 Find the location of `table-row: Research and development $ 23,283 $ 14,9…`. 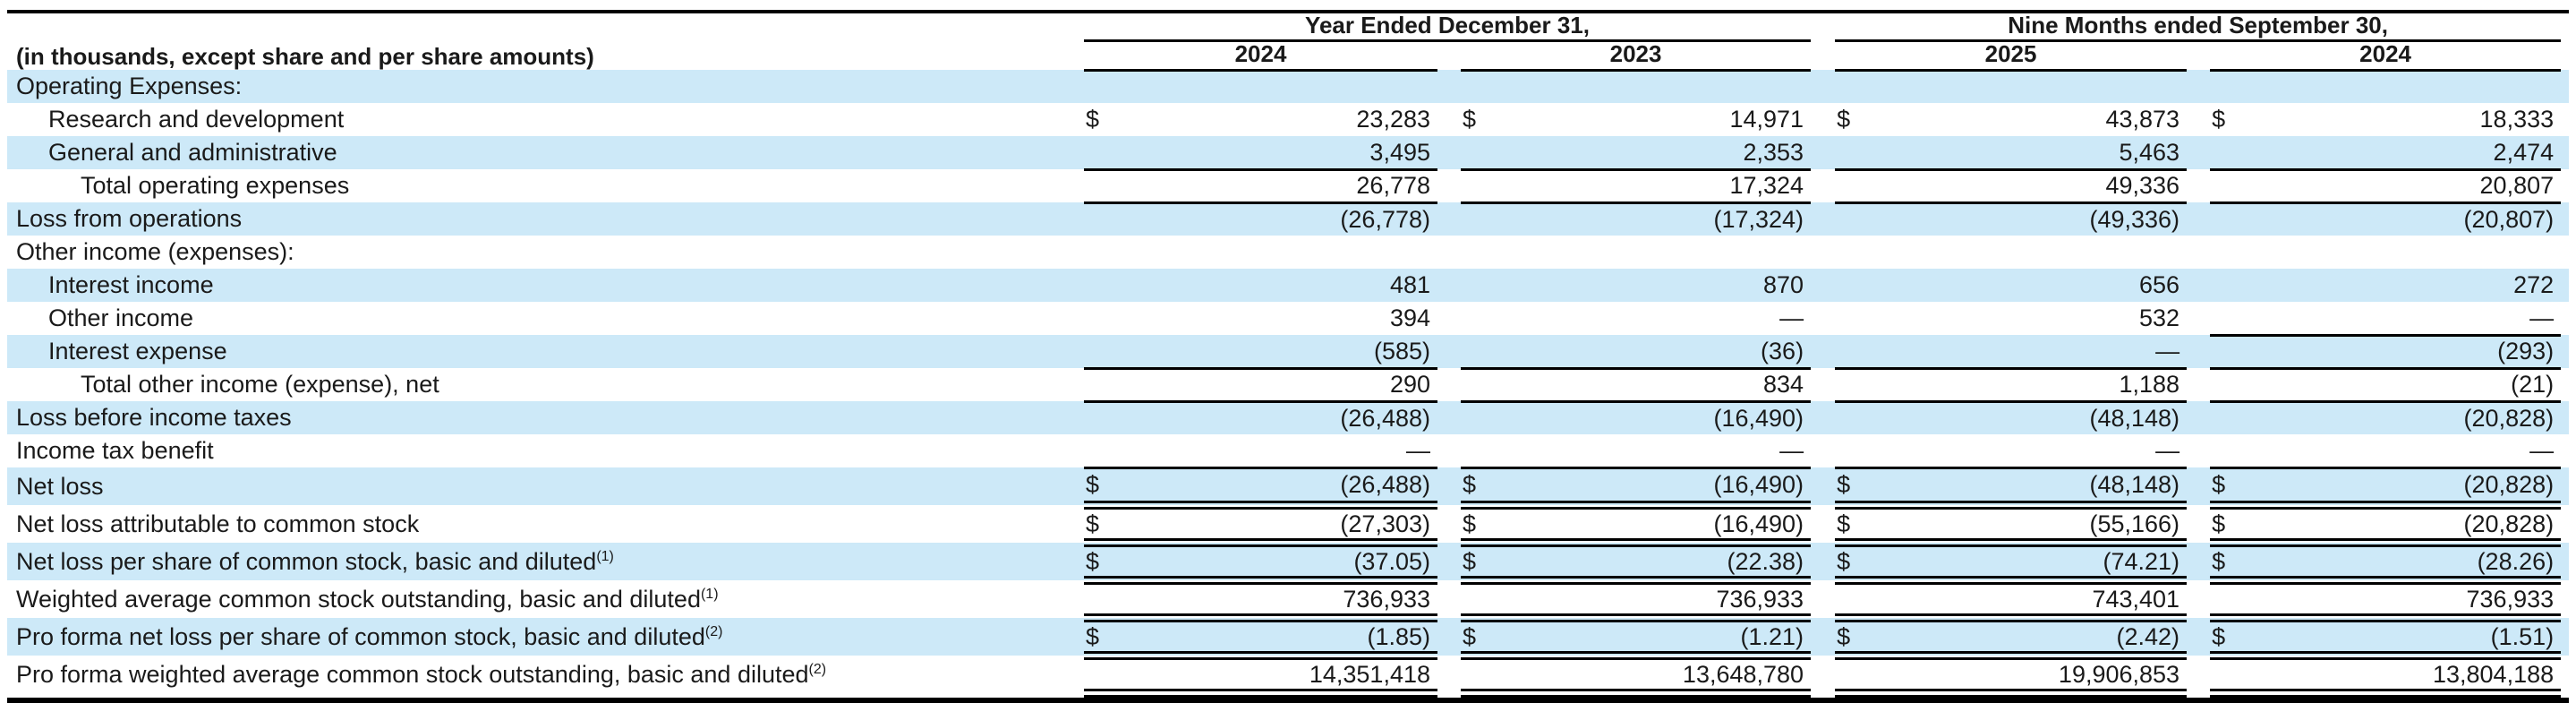

table-row: Research and development $ 23,283 $ 14,9… is located at coordinates (1288, 119).